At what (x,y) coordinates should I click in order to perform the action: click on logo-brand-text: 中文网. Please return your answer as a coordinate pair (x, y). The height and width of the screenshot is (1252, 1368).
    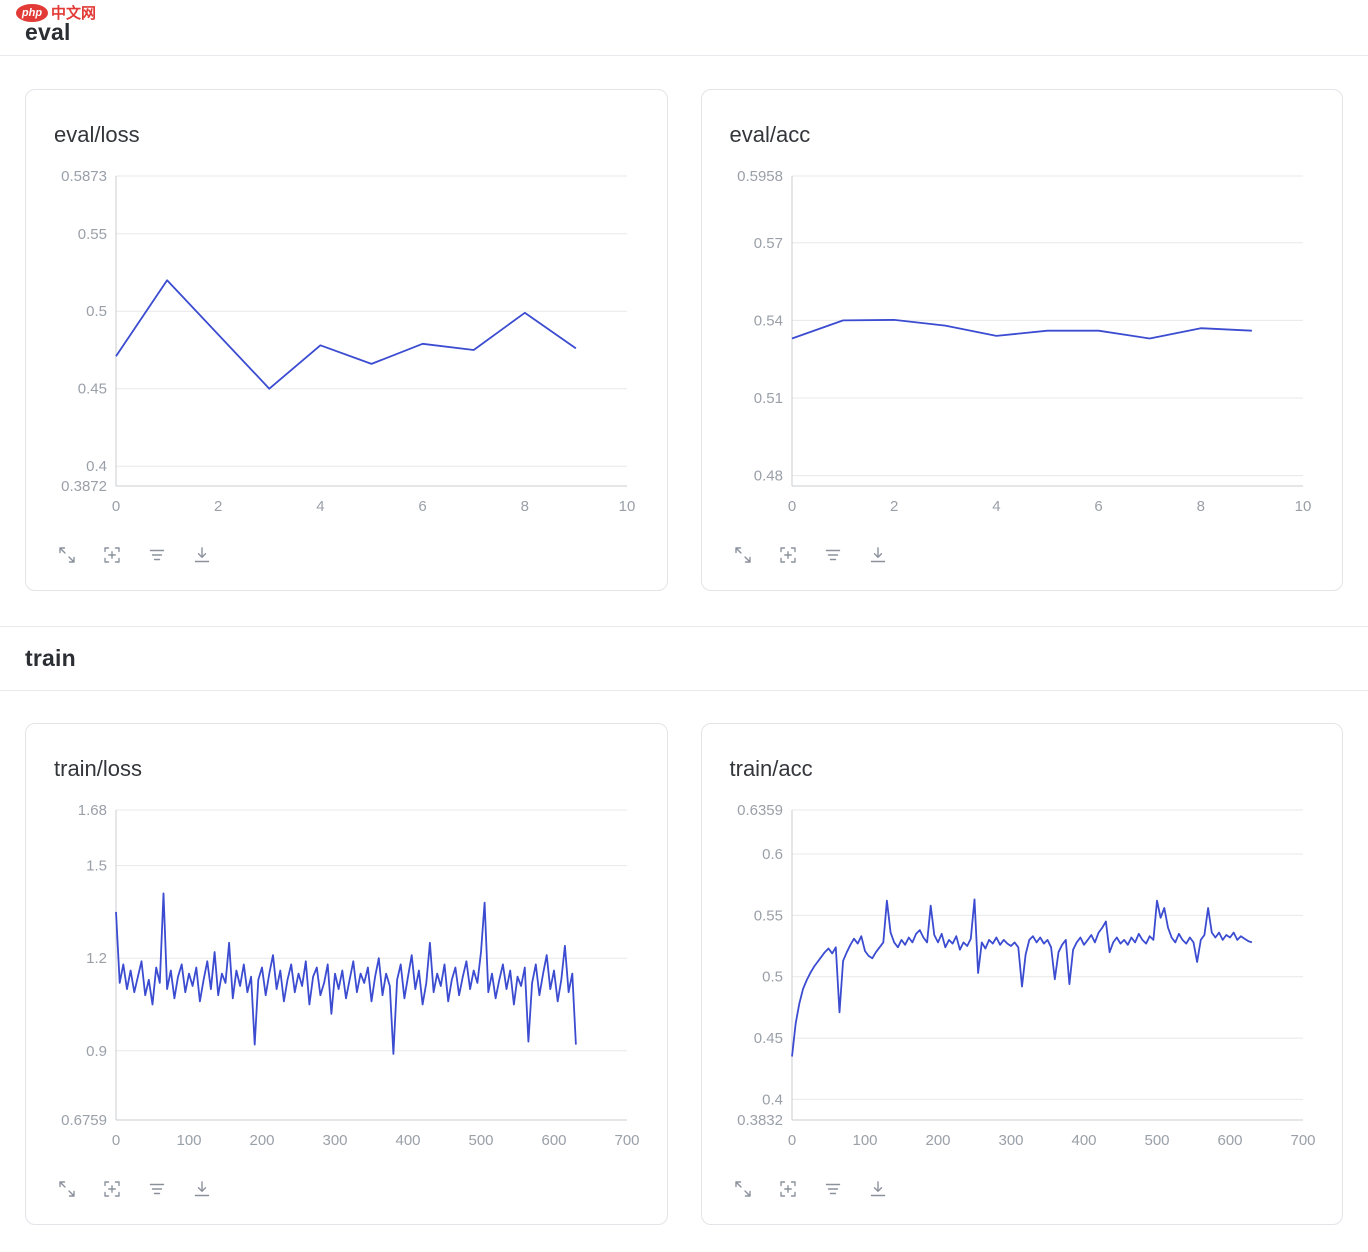
    Looking at the image, I should click on (74, 13).